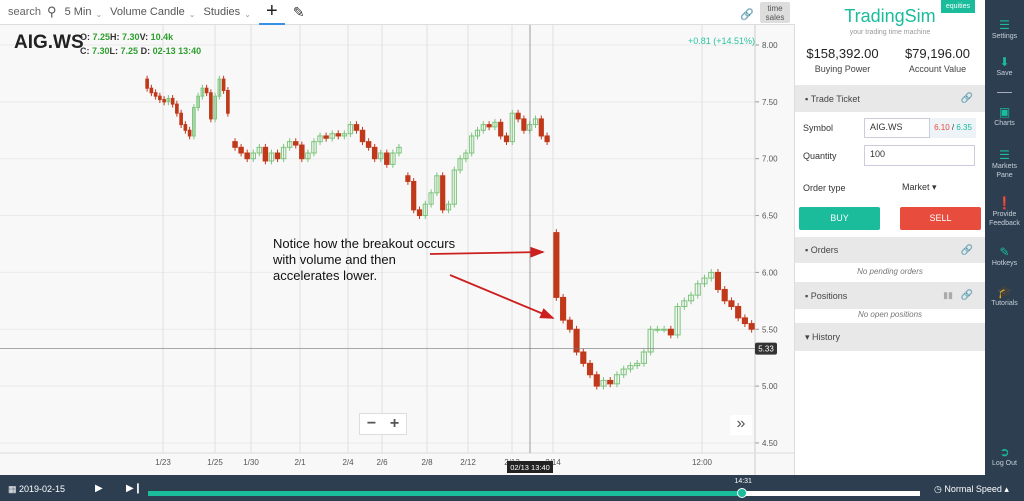 Image resolution: width=1024 pixels, height=501 pixels. I want to click on sidebar-item-markets-pane: ☰ Markets Pane, so click(1004, 164).